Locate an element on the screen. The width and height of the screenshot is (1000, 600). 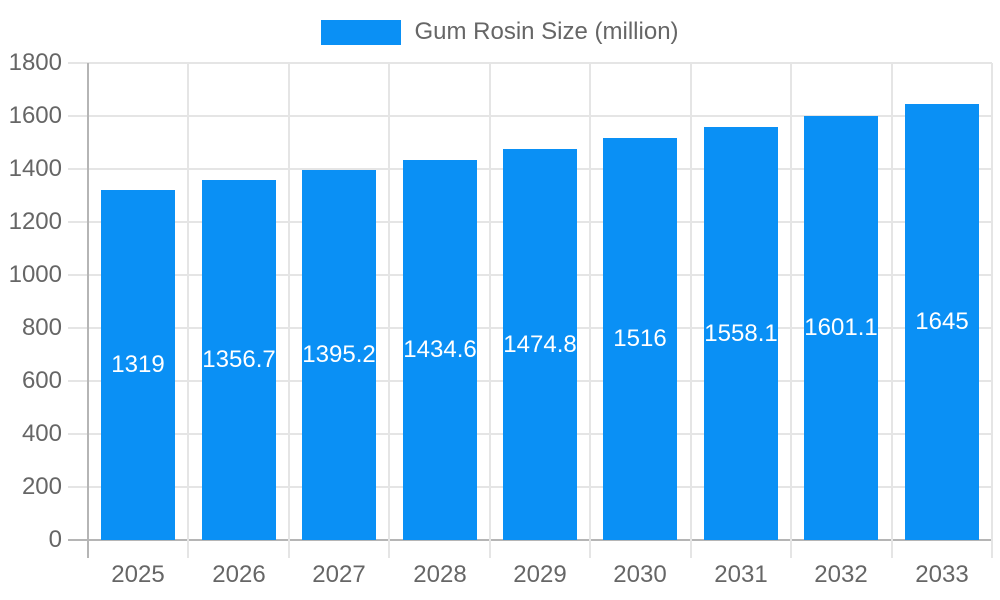
x-tick-label: 2031 is located at coordinates (741, 574).